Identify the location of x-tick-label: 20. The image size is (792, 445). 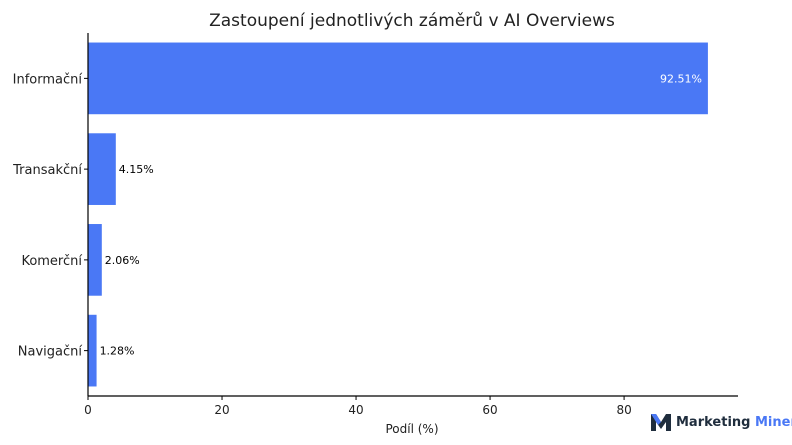
(221, 410).